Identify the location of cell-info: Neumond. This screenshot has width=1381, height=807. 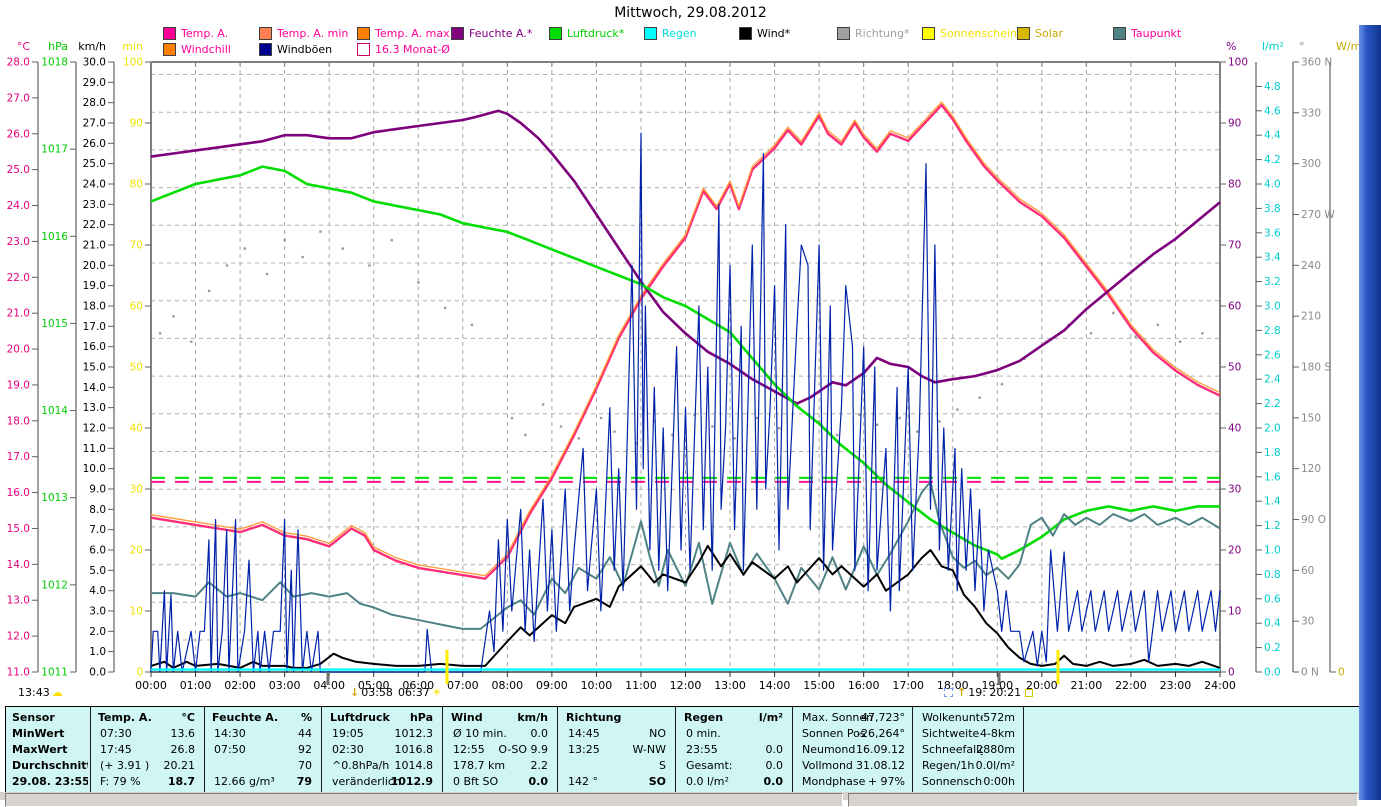
(829, 749).